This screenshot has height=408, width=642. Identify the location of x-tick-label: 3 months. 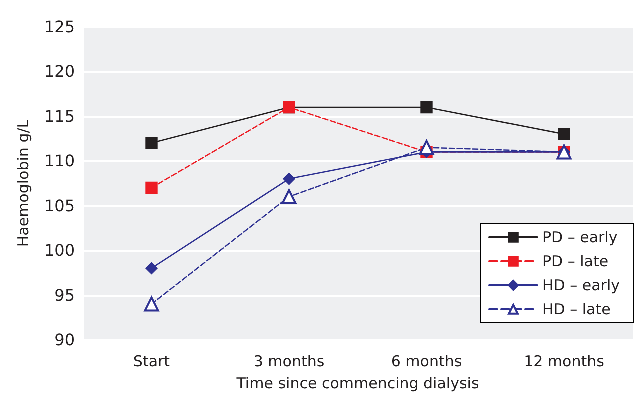
(289, 361).